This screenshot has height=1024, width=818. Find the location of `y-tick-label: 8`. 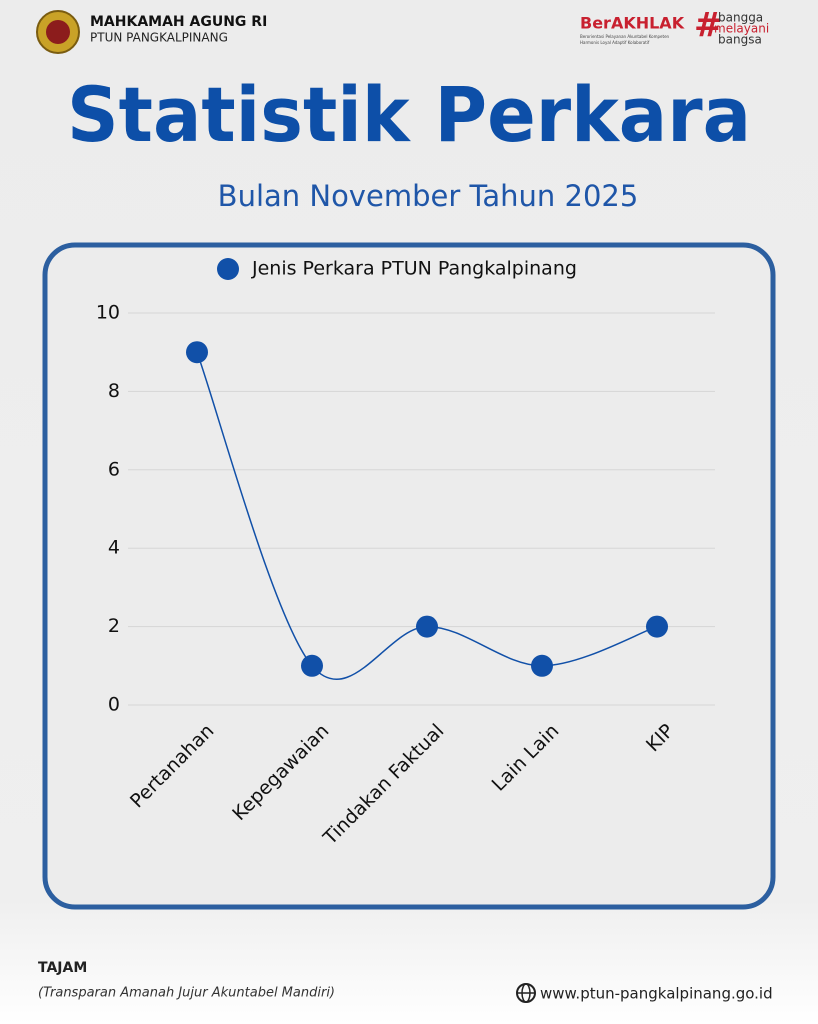

y-tick-label: 8 is located at coordinates (114, 391).